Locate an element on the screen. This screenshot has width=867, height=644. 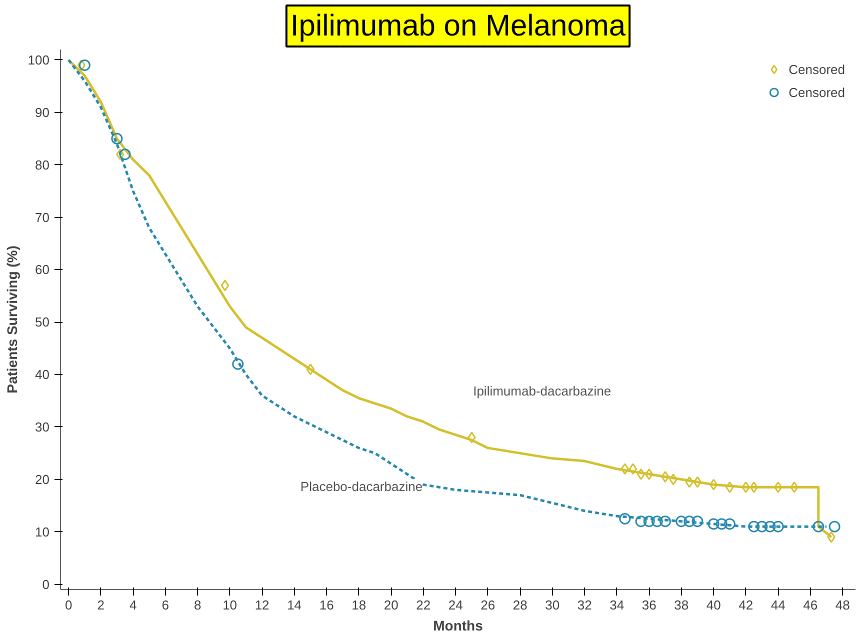
x-tick-label: 38 is located at coordinates (681, 605).